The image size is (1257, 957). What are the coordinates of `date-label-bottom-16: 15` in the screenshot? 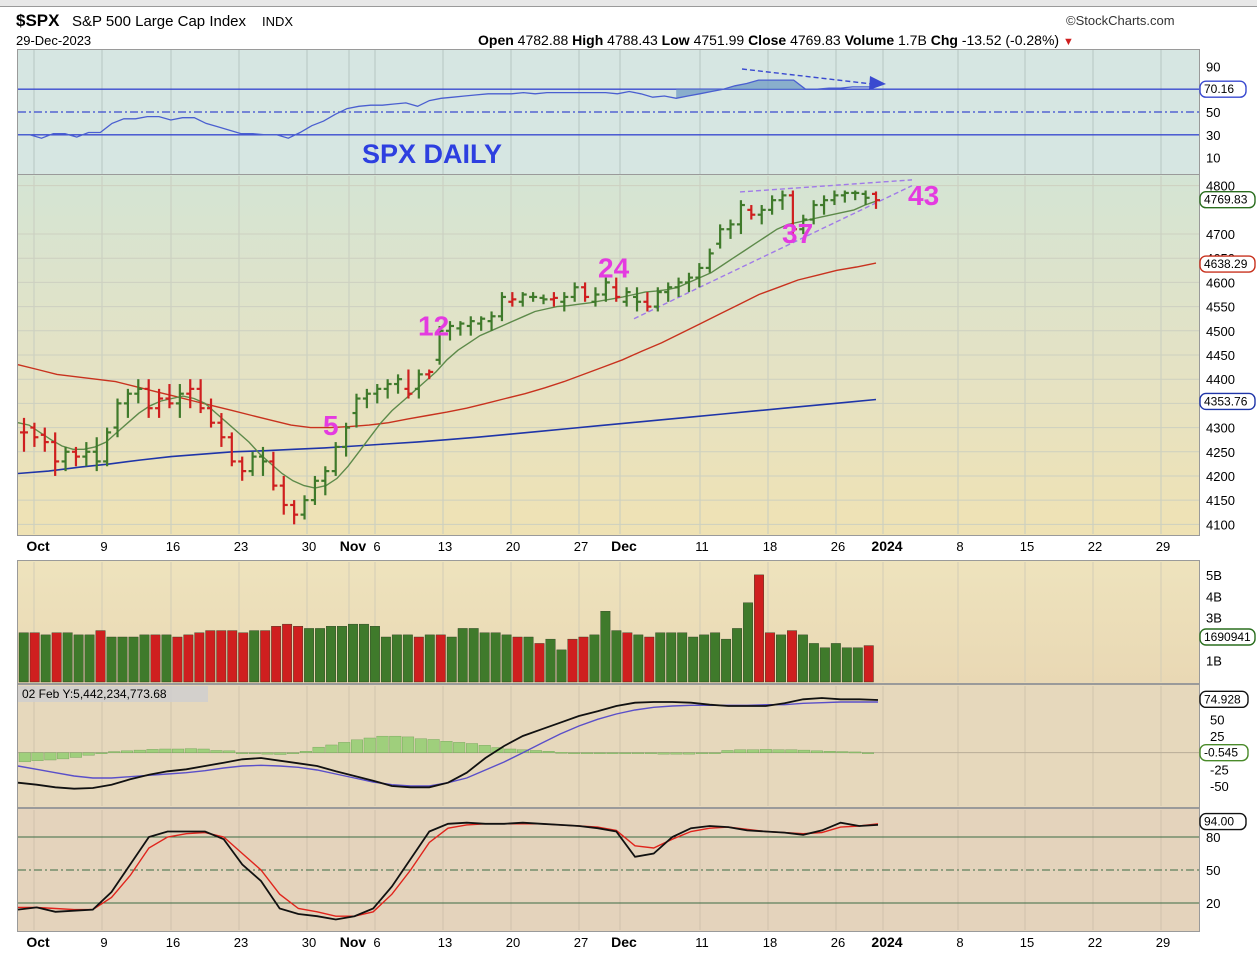 It's located at (1027, 942).